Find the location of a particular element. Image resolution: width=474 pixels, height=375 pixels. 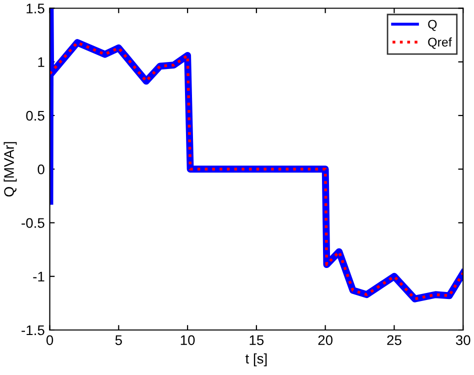

y-tick-label: 1.5 is located at coordinates (35, 9).